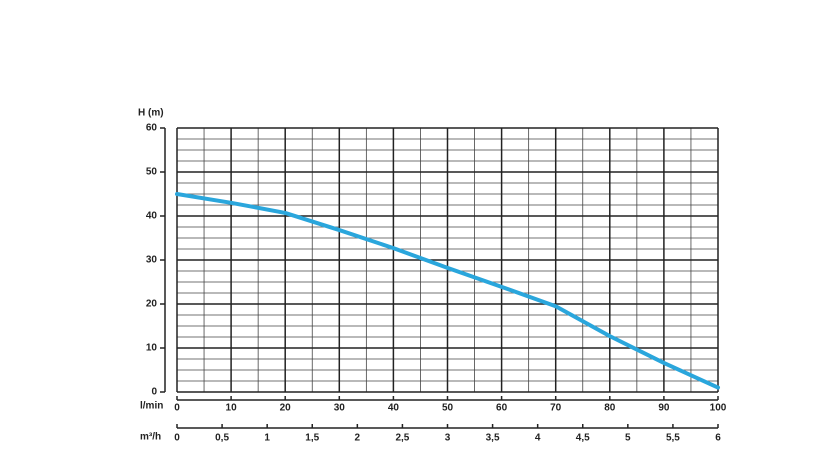  What do you see at coordinates (312, 438) in the screenshot?
I see `x2-tick-label: 1,5` at bounding box center [312, 438].